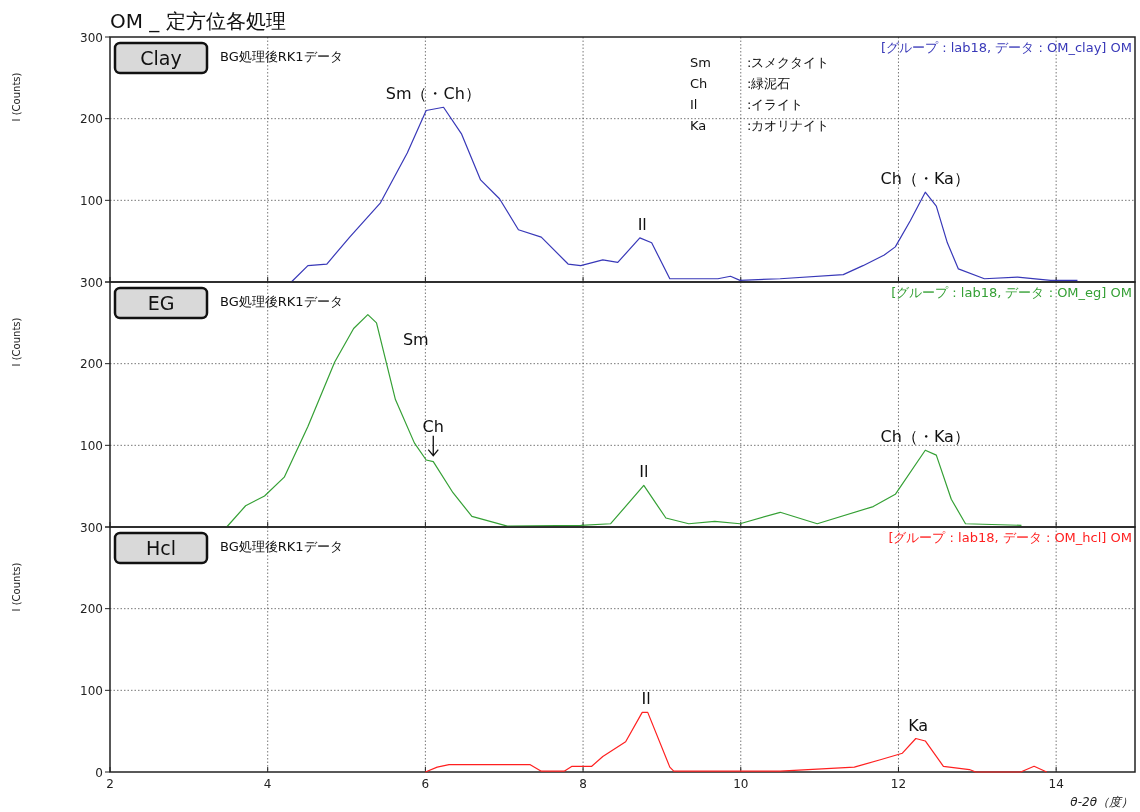 The width and height of the screenshot is (1140, 812). What do you see at coordinates (267, 784) in the screenshot?
I see `x-tick-label: 4` at bounding box center [267, 784].